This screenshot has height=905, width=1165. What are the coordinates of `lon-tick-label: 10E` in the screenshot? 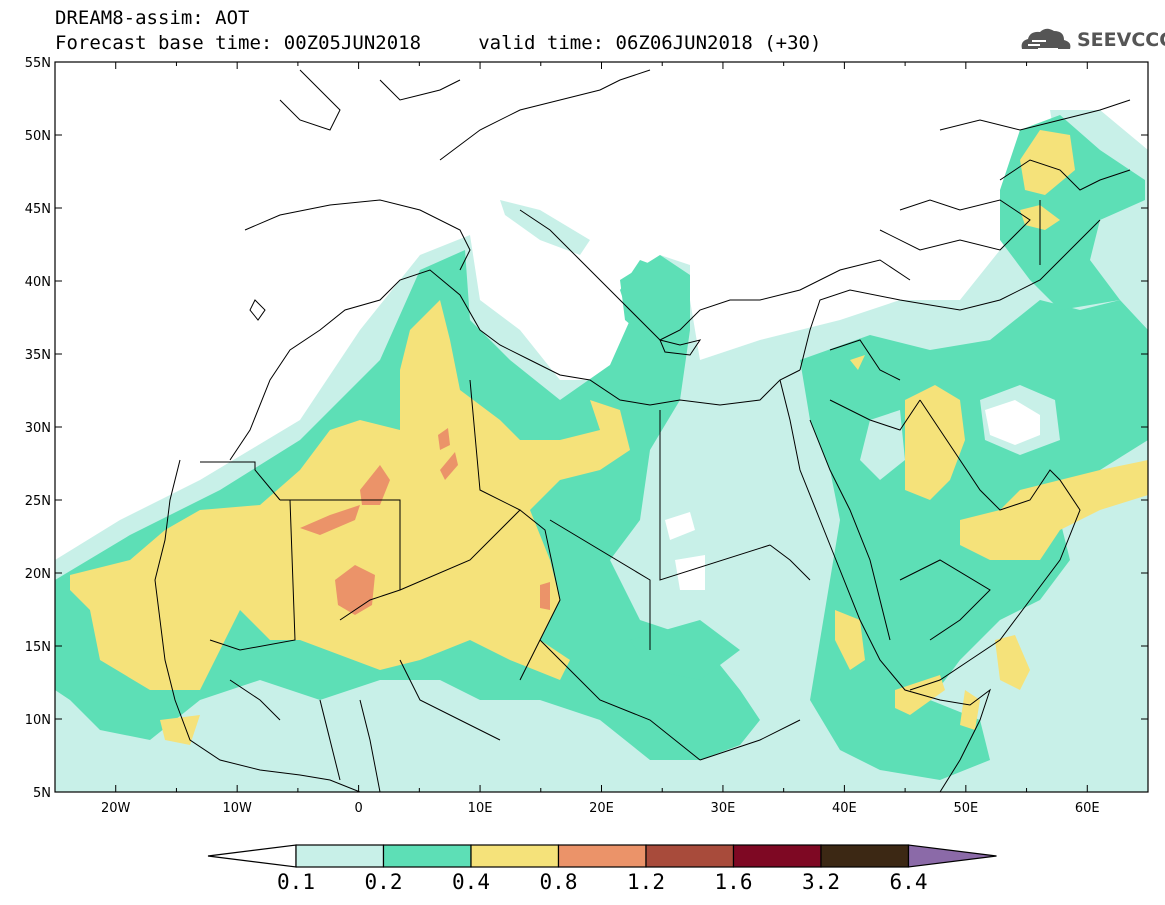 It's located at (480, 808).